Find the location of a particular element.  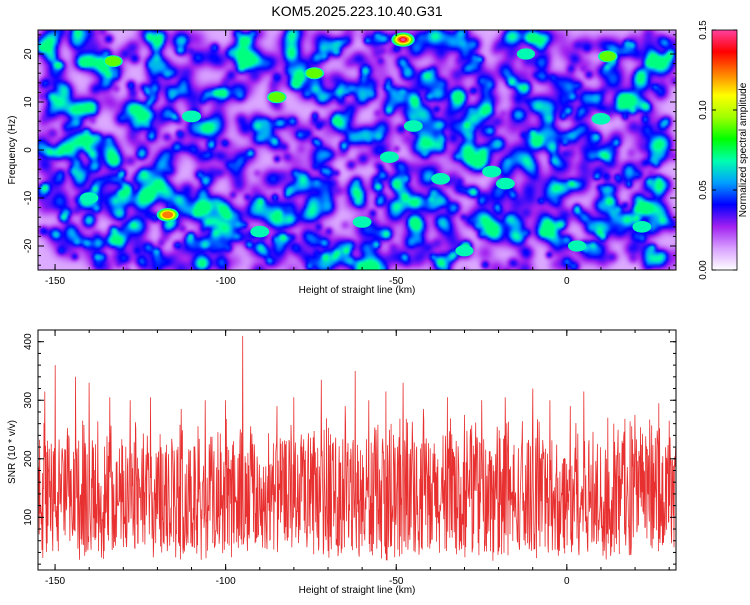

colorbar-gradient is located at coordinates (724, 150).